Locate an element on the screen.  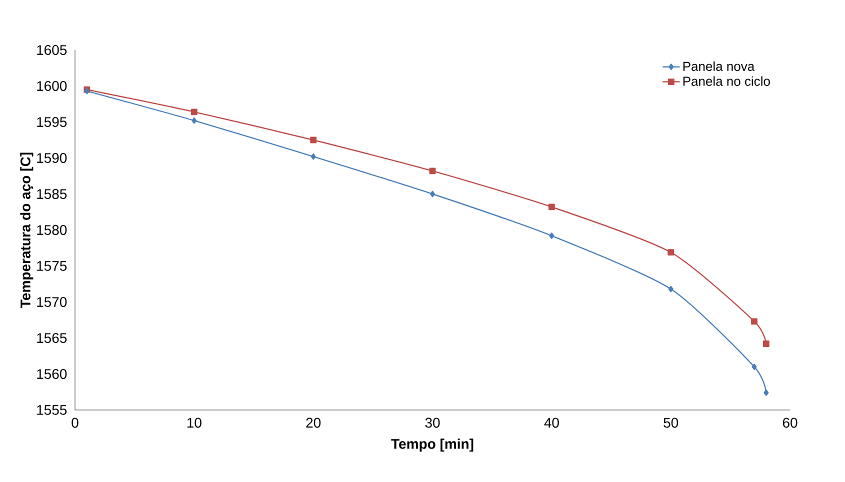
x-tick-label: 10 is located at coordinates (194, 423).